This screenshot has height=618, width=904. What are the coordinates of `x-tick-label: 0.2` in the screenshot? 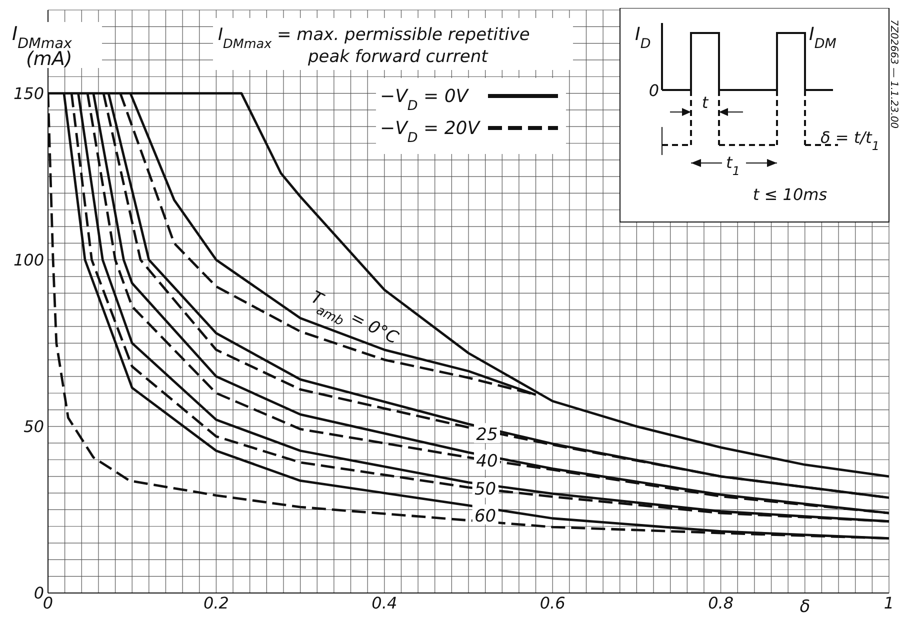 It's located at (216, 602).